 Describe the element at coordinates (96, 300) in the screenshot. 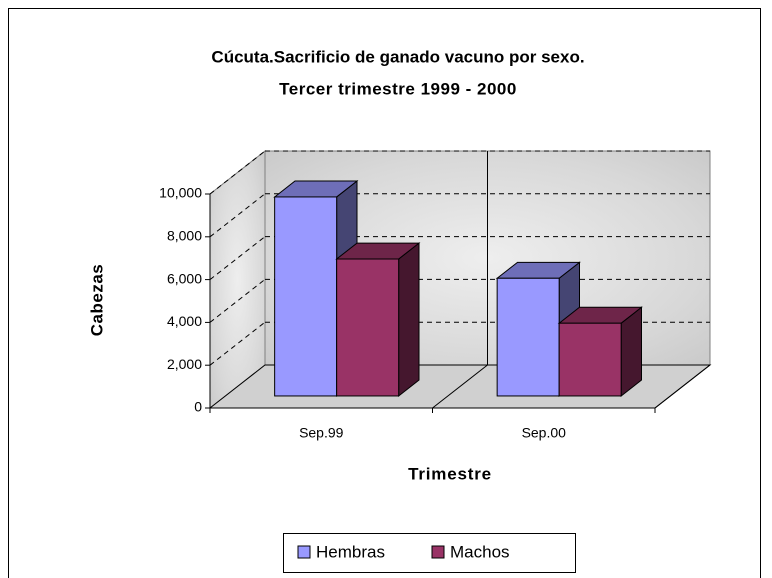

I see `y-axis-label: Cabezas` at that location.